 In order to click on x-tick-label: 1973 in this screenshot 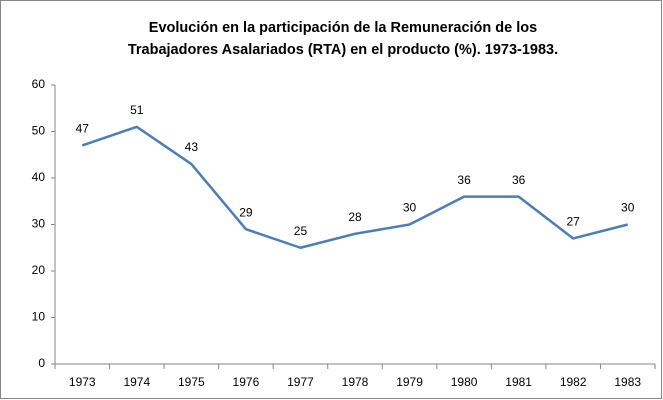, I will do `click(82, 382)`.